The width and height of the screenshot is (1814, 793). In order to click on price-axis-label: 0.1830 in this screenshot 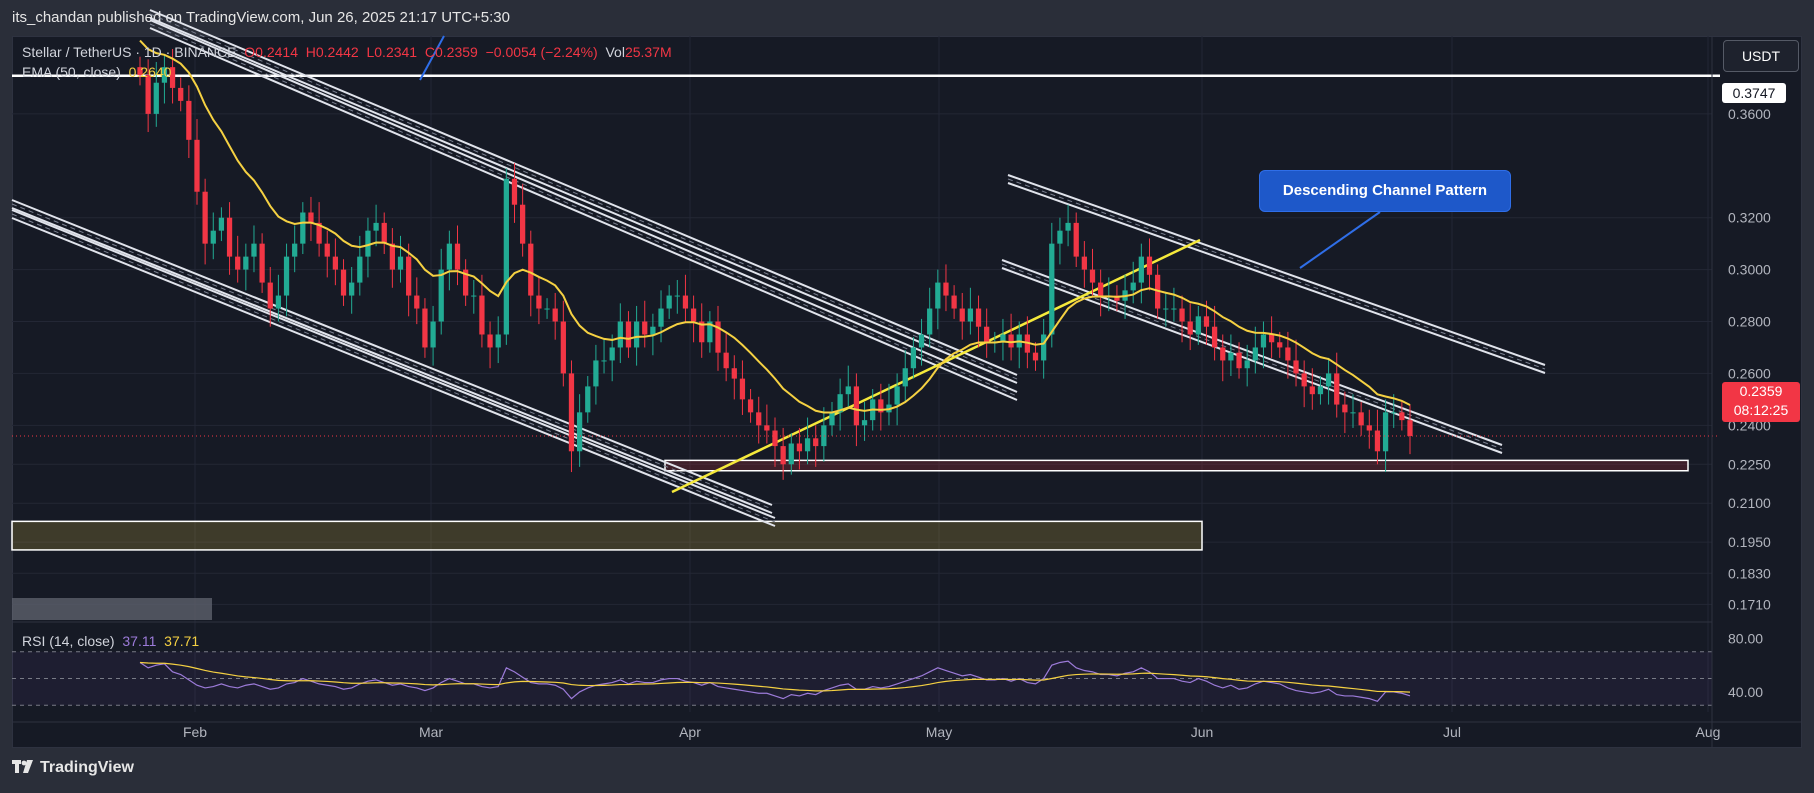, I will do `click(1749, 573)`.